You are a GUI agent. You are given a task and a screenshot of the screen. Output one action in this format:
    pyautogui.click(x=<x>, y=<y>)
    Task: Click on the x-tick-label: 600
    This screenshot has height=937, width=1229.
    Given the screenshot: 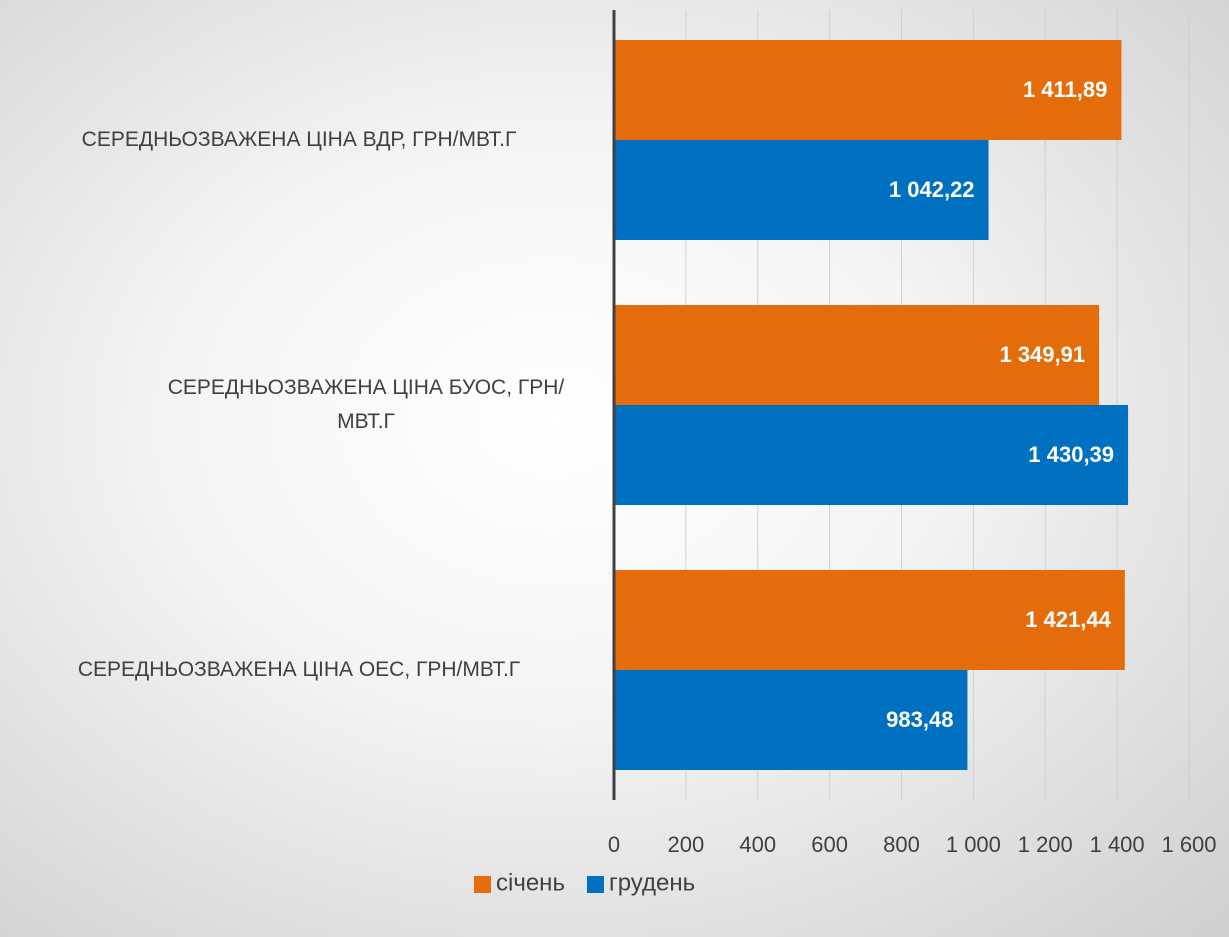 What is the action you would take?
    pyautogui.click(x=829, y=844)
    